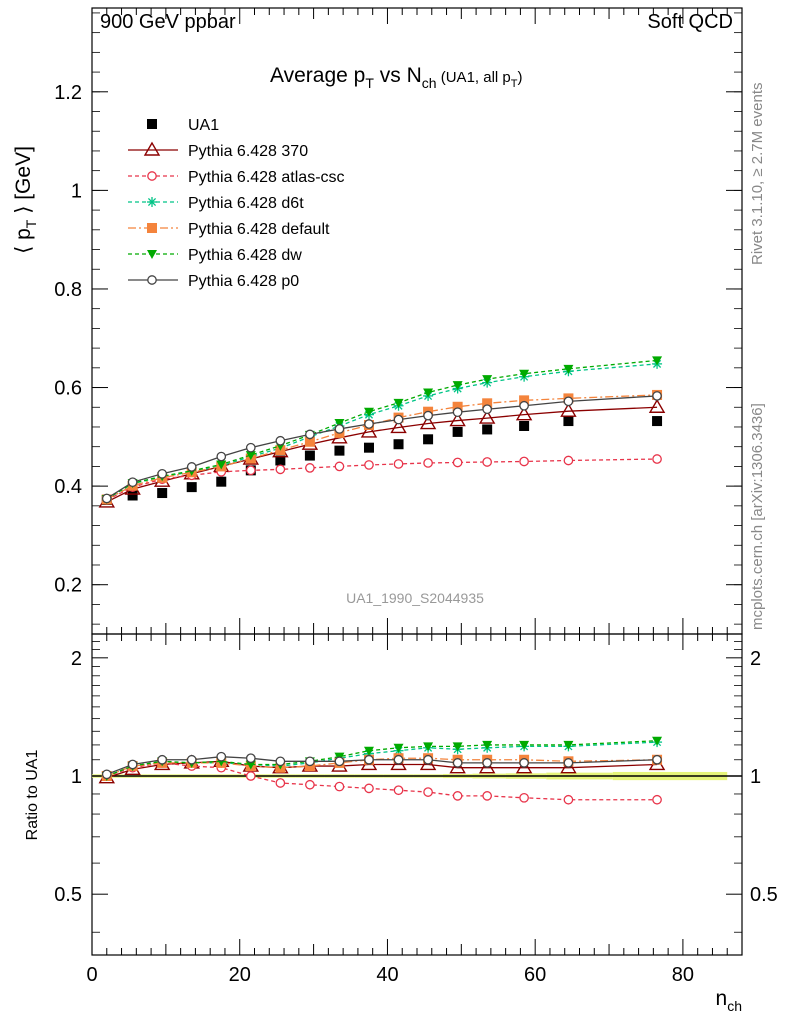  Describe the element at coordinates (76, 659) in the screenshot. I see `y-tick-label: 2` at that location.